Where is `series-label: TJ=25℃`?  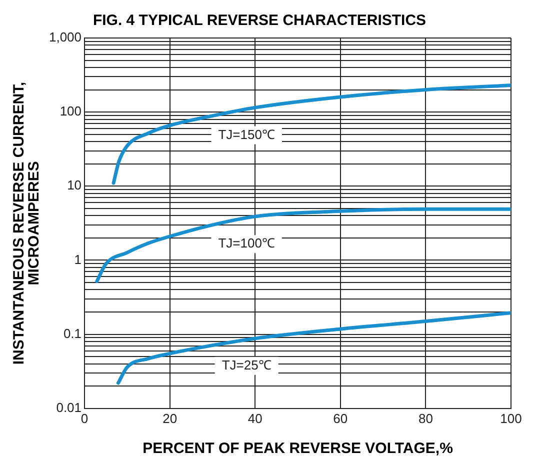
series-label: TJ=25℃ is located at coordinates (247, 364).